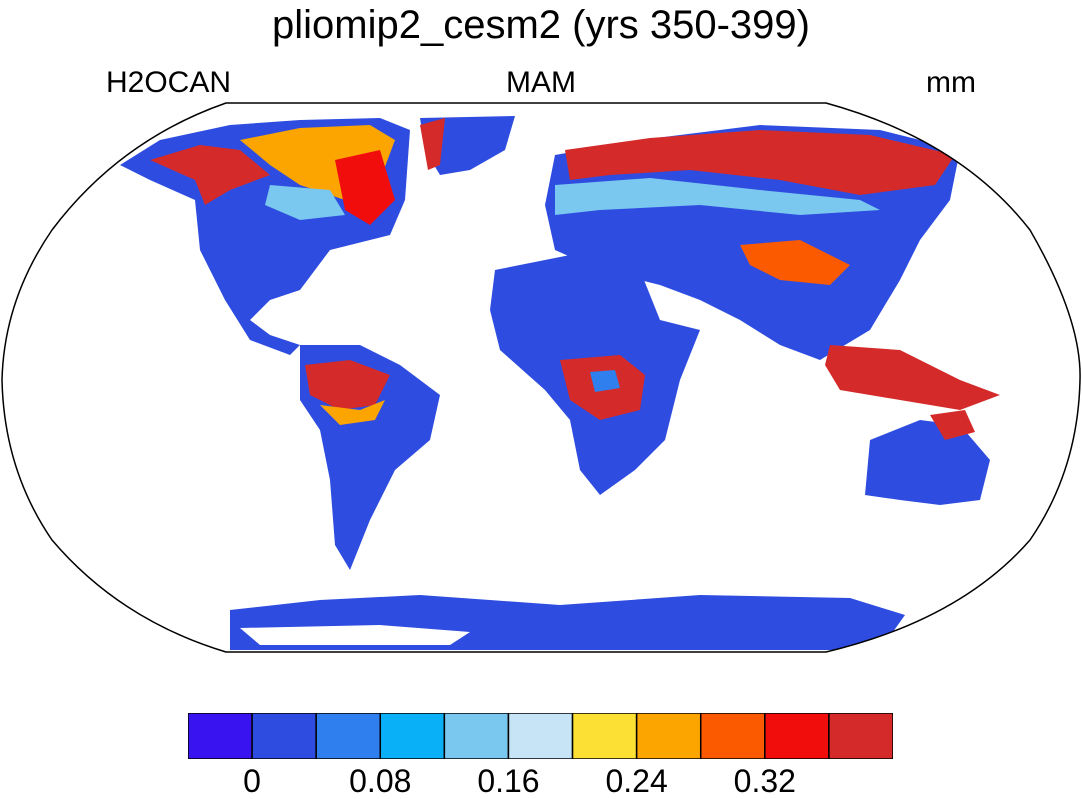 This screenshot has height=799, width=1082. What do you see at coordinates (355, 635) in the screenshot?
I see `antarctica-white` at bounding box center [355, 635].